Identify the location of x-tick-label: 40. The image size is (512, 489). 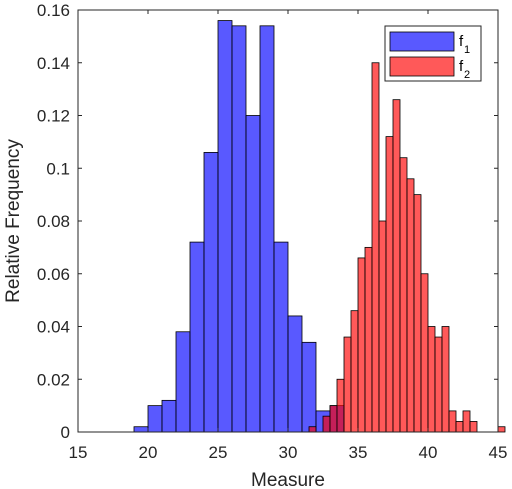
(428, 452).